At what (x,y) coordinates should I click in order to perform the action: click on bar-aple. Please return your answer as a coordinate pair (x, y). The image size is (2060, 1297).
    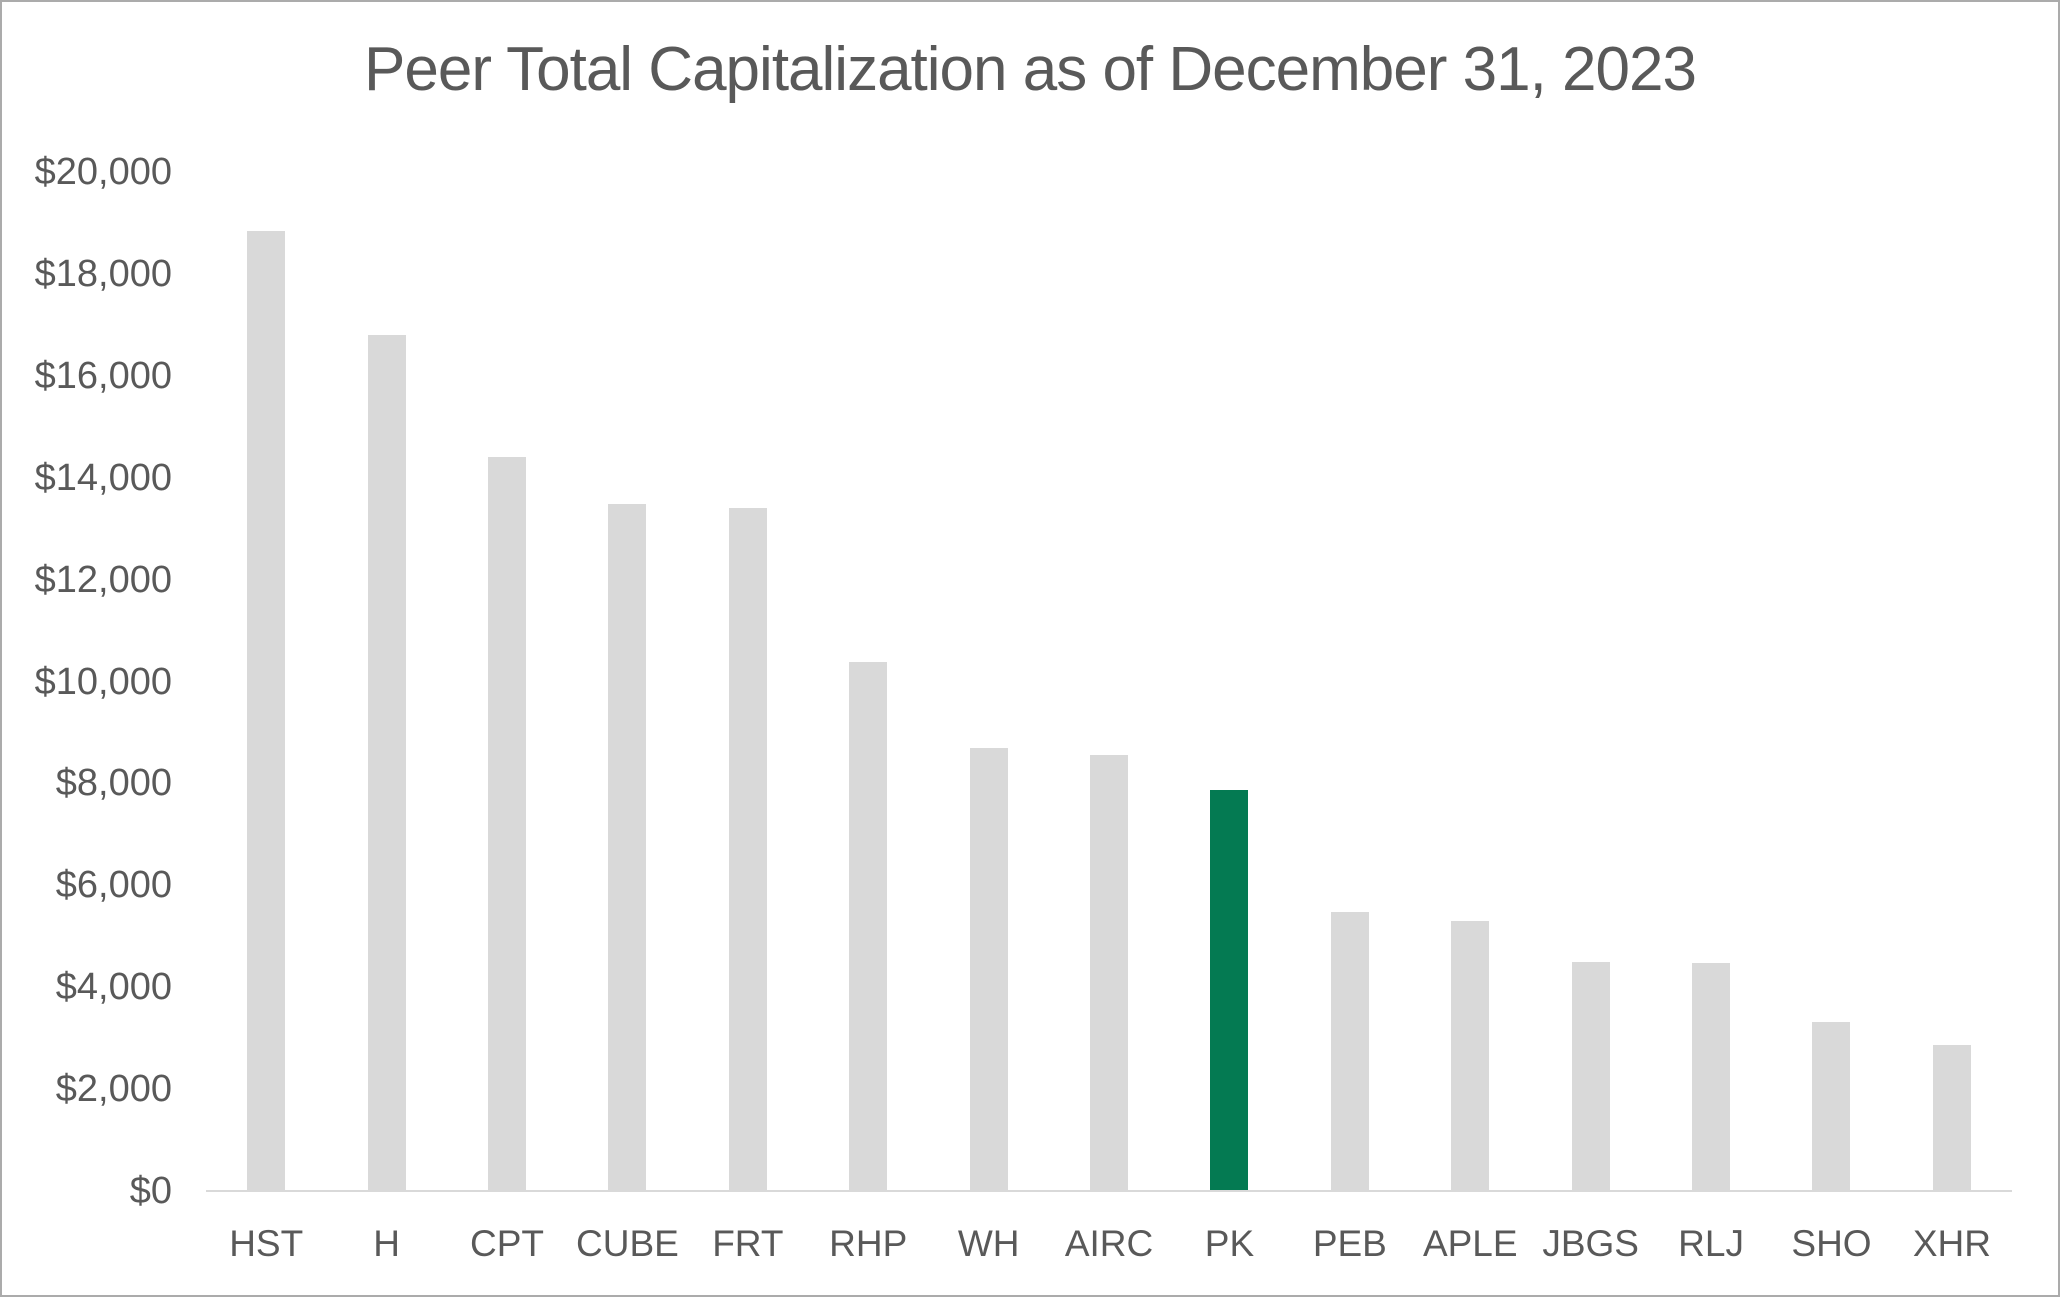
    Looking at the image, I should click on (1470, 1055).